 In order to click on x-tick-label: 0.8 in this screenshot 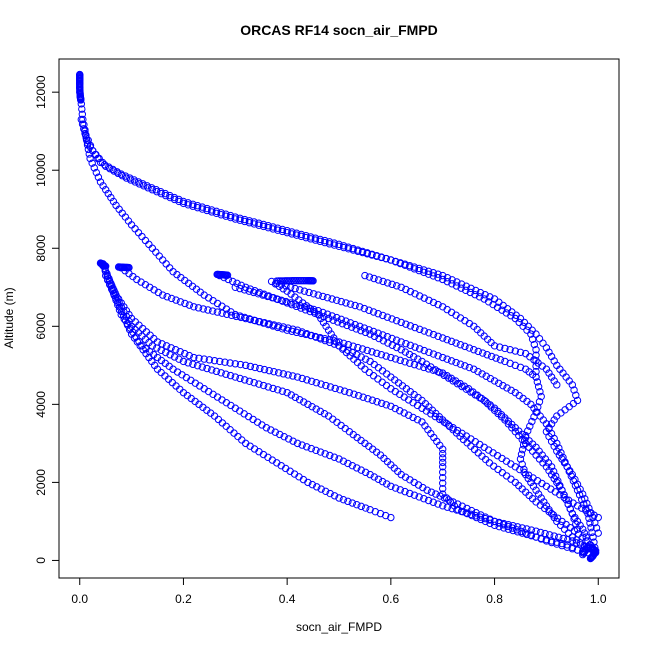, I will do `click(494, 599)`.